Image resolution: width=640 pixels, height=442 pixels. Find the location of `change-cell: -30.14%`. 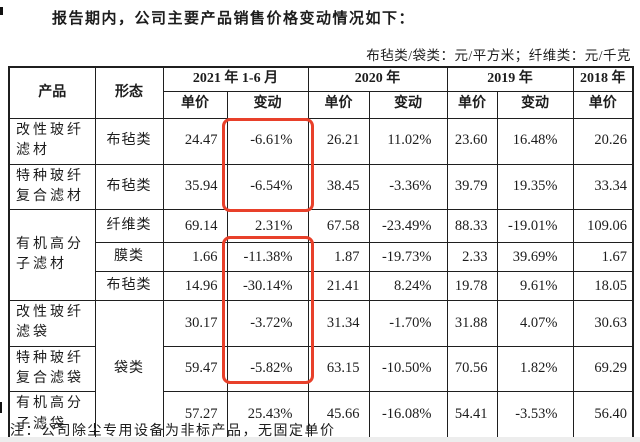

change-cell: -30.14% is located at coordinates (267, 286).